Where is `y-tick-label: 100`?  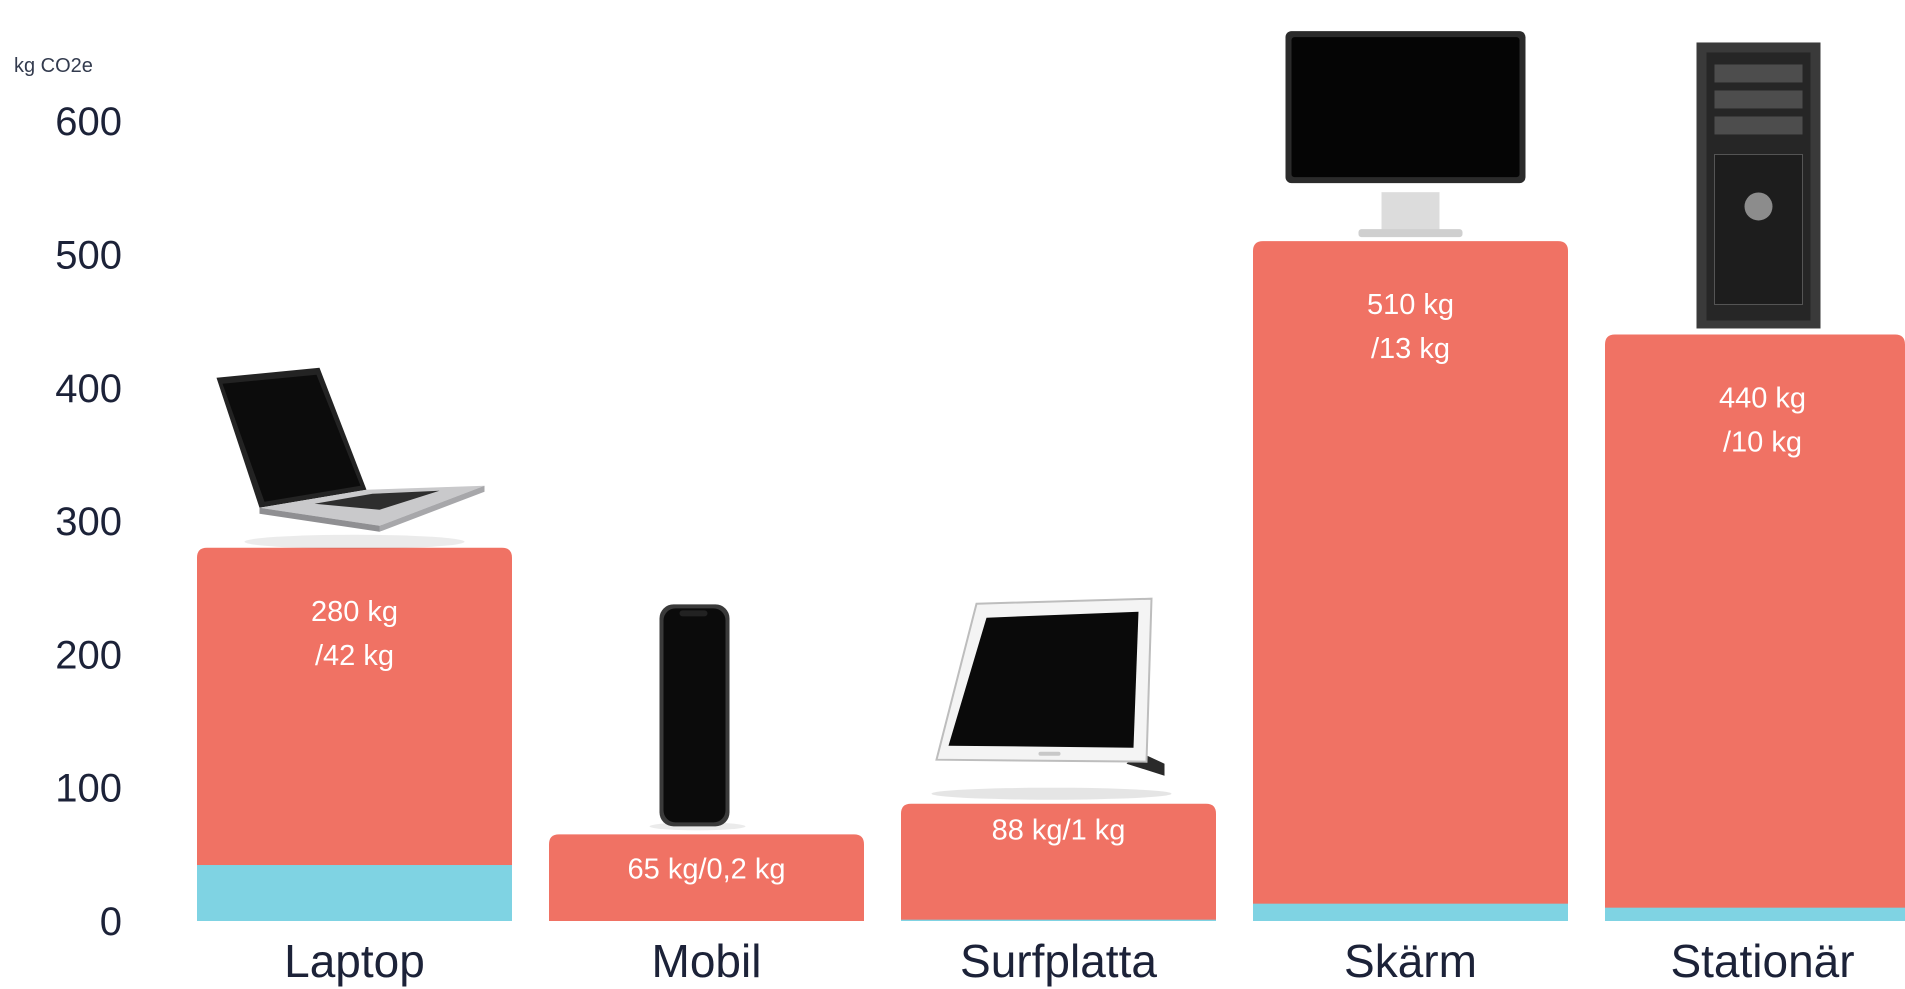 y-tick-label: 100 is located at coordinates (88, 789).